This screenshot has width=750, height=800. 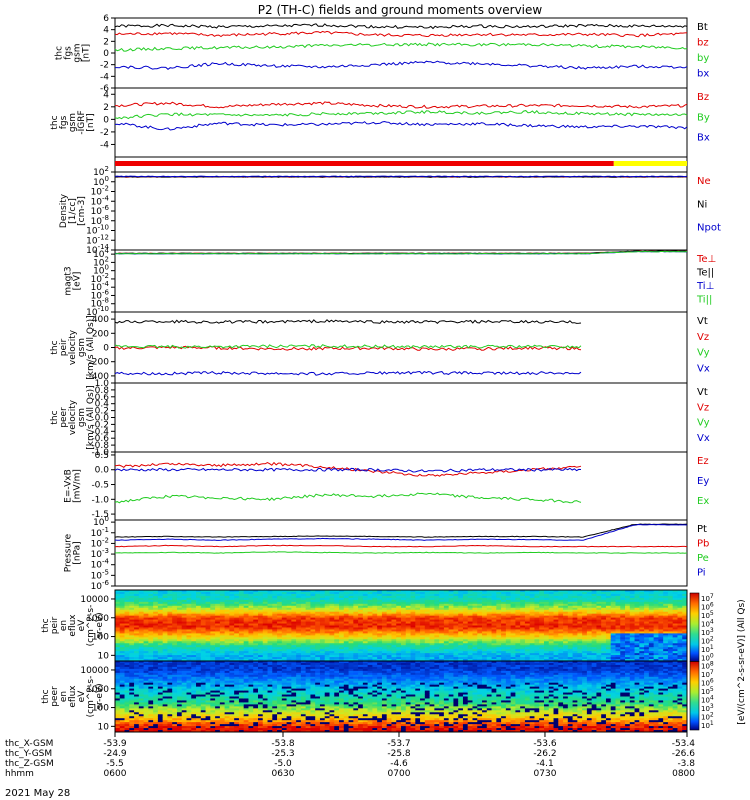 I want to click on ylabel-text: gsm, so click(x=82, y=417).